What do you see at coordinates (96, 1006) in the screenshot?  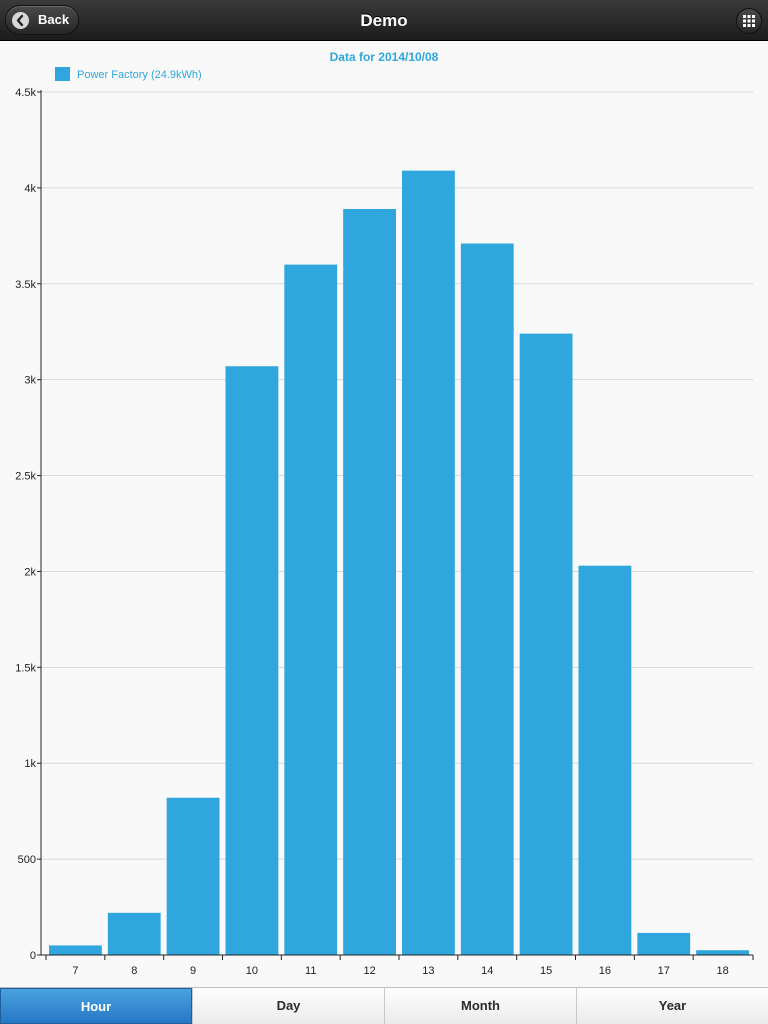 I see `tab-hour: Hour` at bounding box center [96, 1006].